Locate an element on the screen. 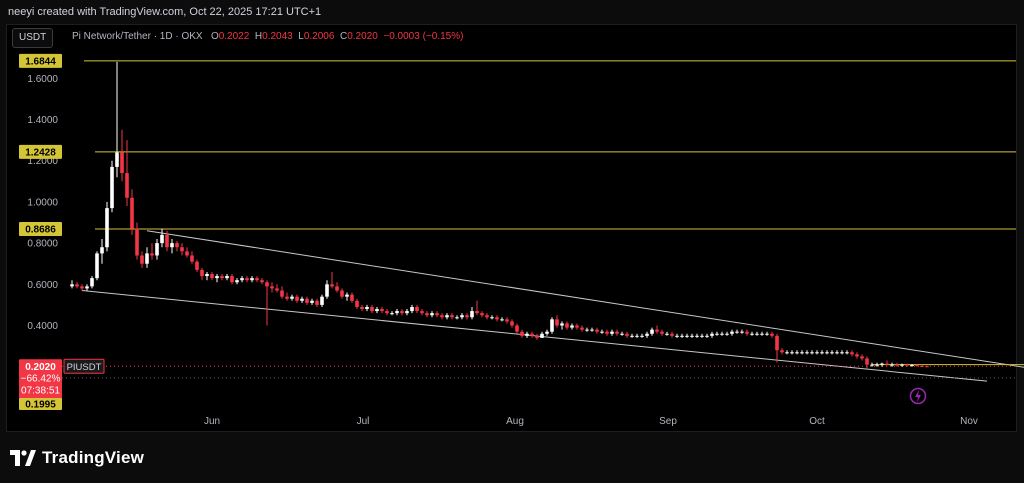 This screenshot has width=1024, height=483. current-price-tag is located at coordinates (40, 379).